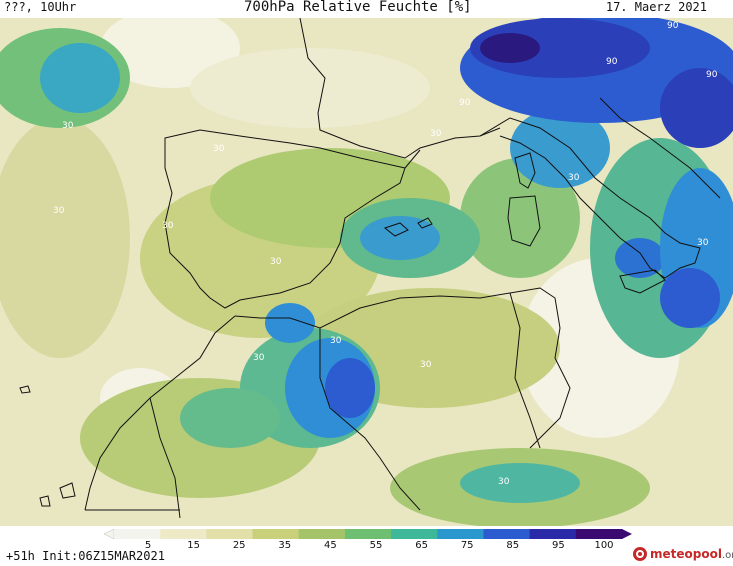 The width and height of the screenshot is (733, 566). Describe the element at coordinates (239, 545) in the screenshot. I see `colorbar-tick-label: 25` at that location.